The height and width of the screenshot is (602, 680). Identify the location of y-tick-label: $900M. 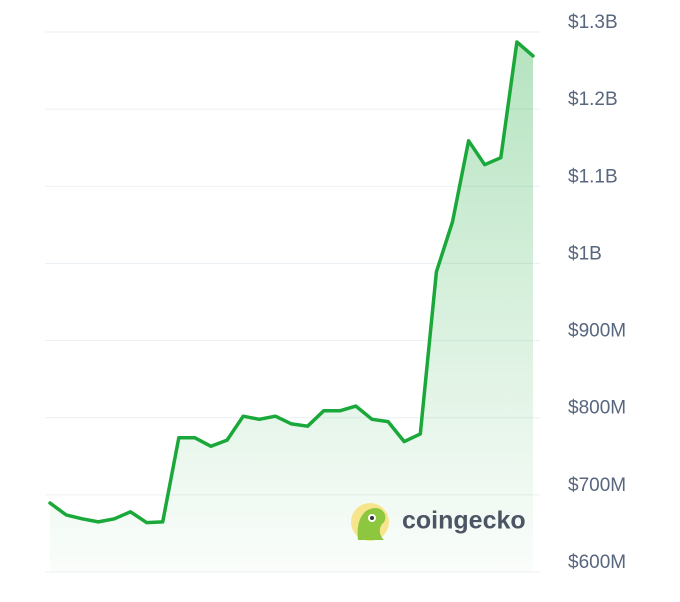
(597, 331).